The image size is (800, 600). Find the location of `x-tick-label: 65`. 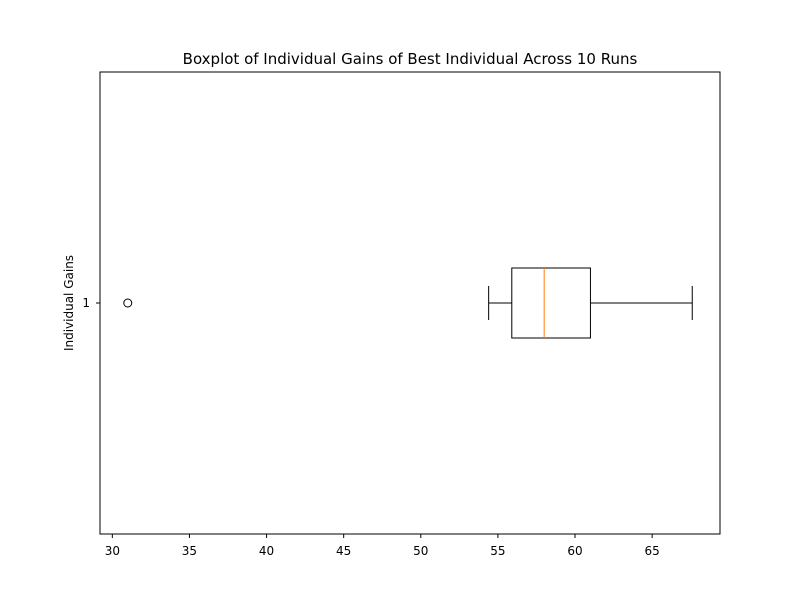

x-tick-label: 65 is located at coordinates (651, 551).